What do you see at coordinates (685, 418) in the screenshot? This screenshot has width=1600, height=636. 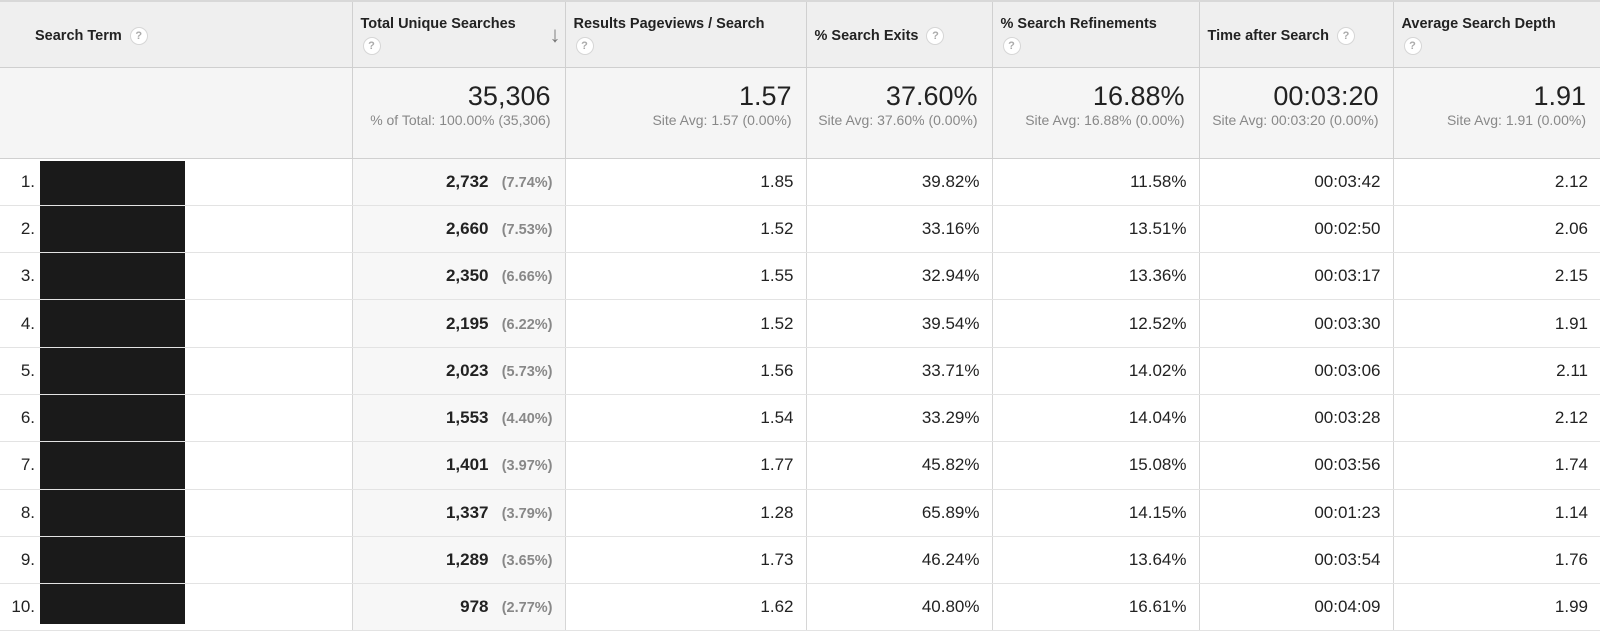 I see `pageviews-per-search-cell: 1.54` at bounding box center [685, 418].